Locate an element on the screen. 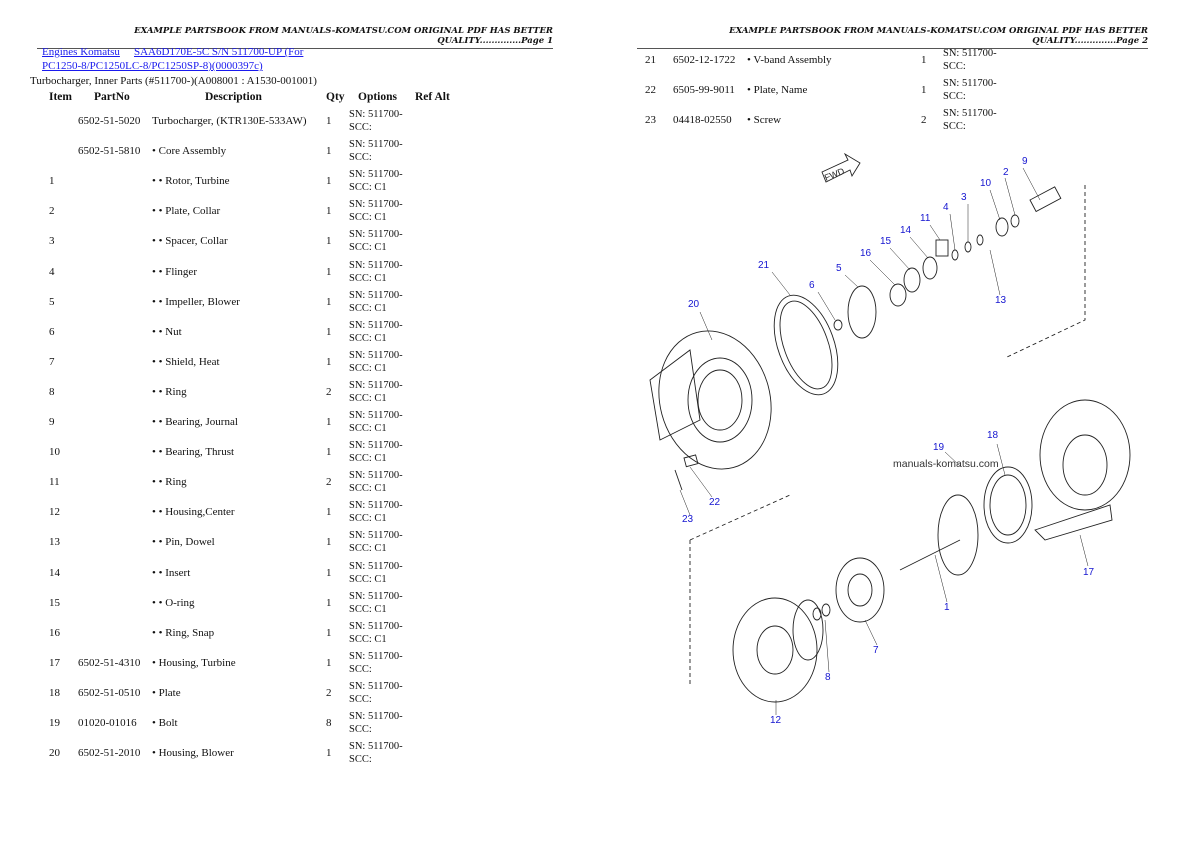  part-number: 01020-01016 is located at coordinates (107, 723).